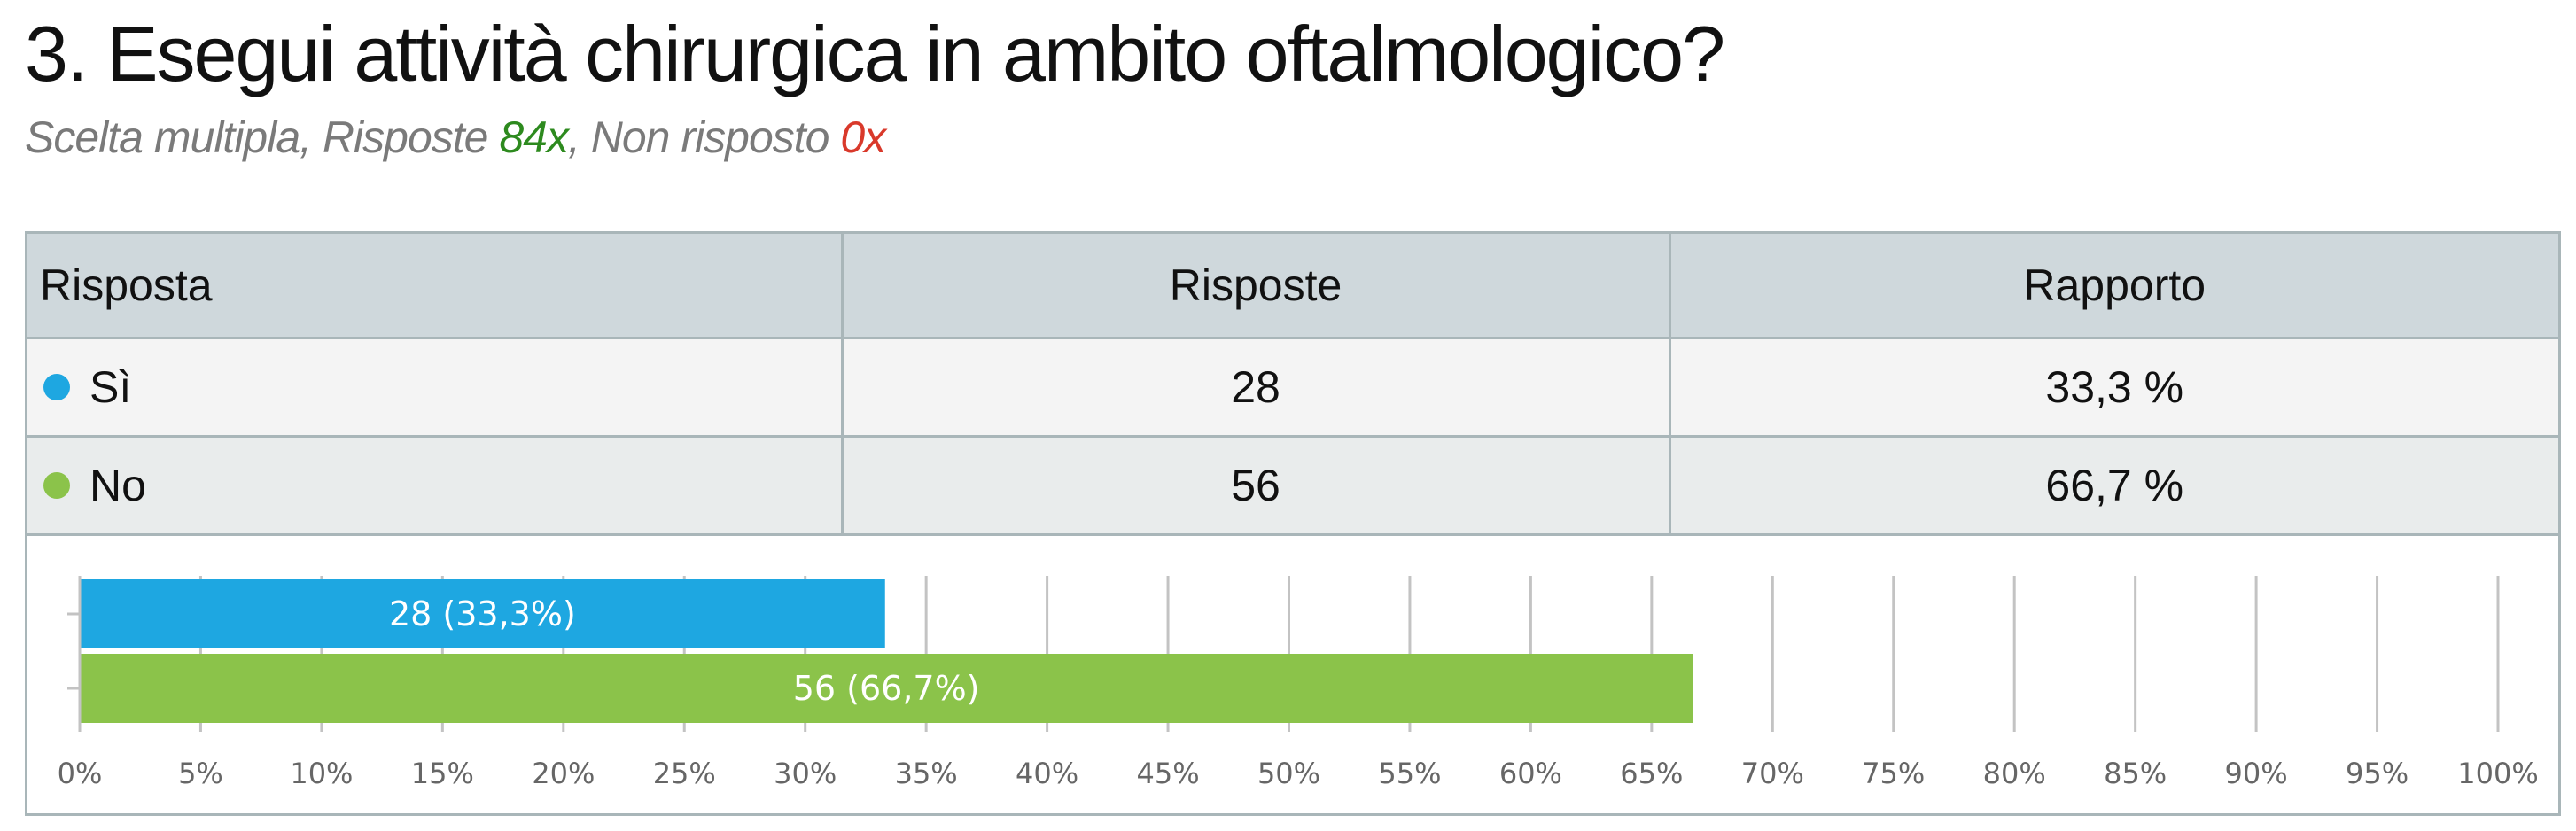  I want to click on table-header-row: Risposta Risposte Rapporto, so click(1292, 286).